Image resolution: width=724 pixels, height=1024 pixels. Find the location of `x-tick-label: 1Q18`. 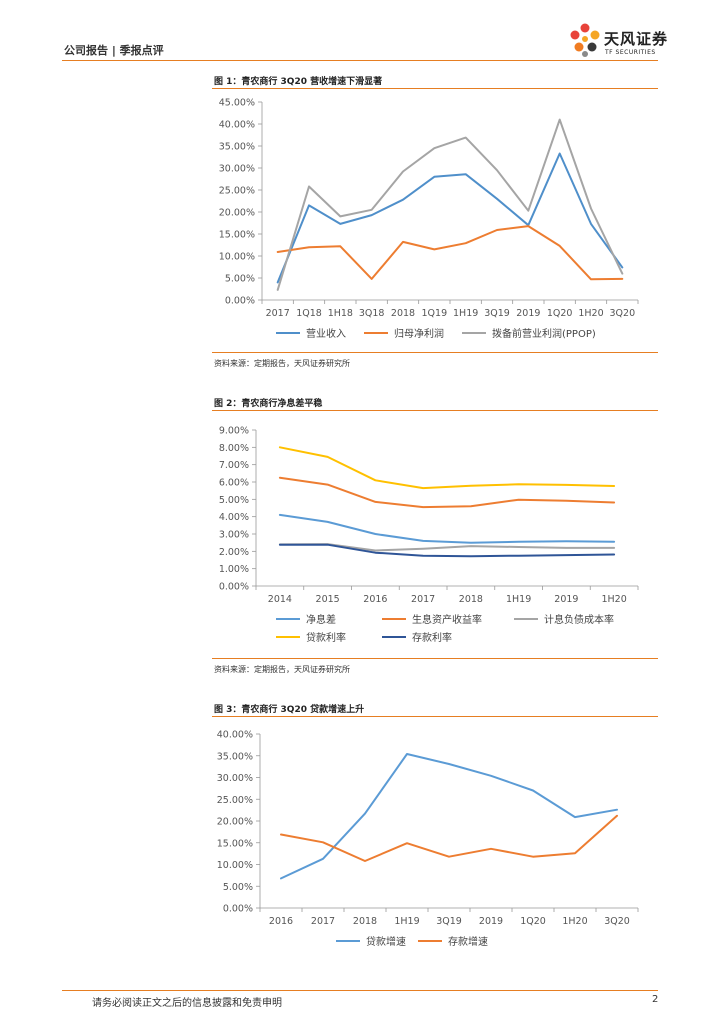

x-tick-label: 1Q18 is located at coordinates (309, 313).